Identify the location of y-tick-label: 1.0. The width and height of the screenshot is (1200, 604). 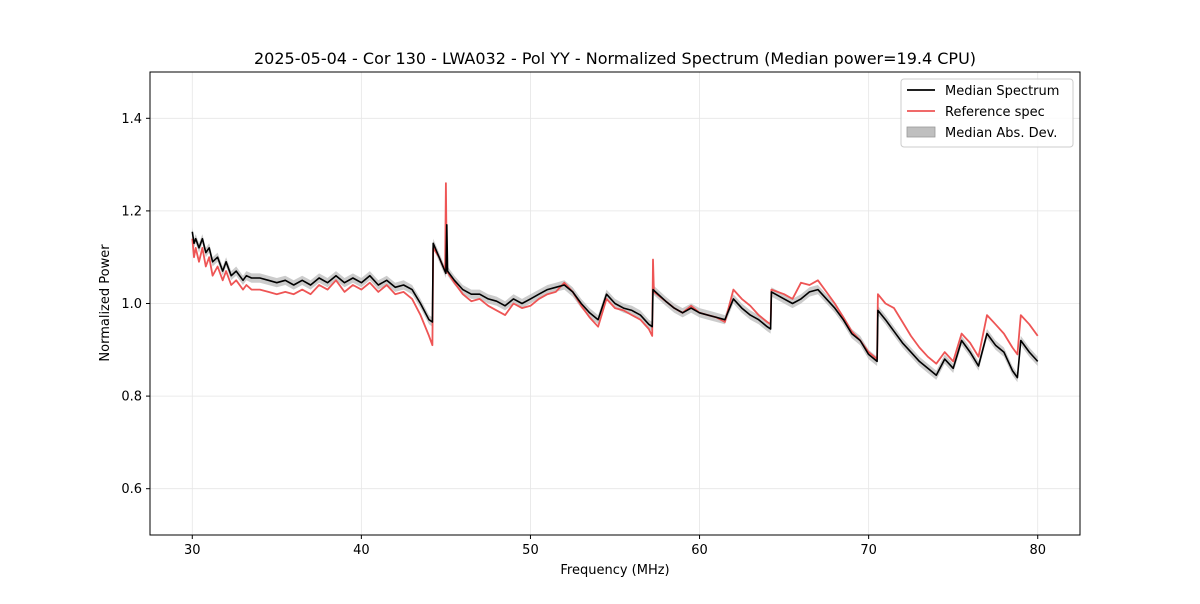
(131, 304).